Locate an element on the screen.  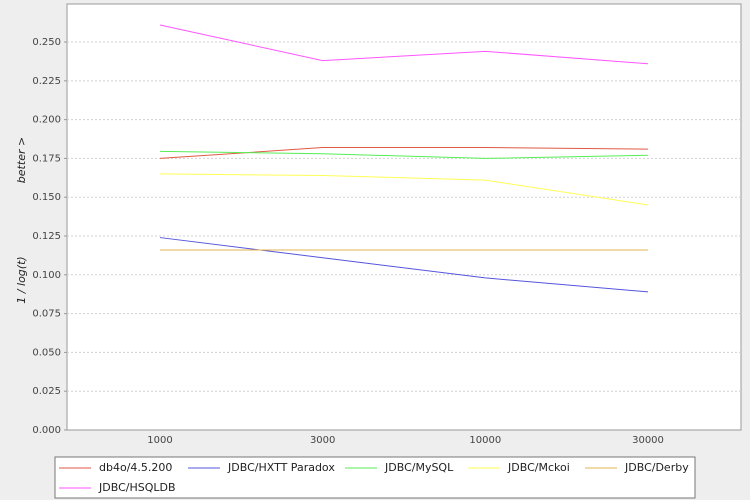
x-tick-label: 10000 is located at coordinates (485, 440).